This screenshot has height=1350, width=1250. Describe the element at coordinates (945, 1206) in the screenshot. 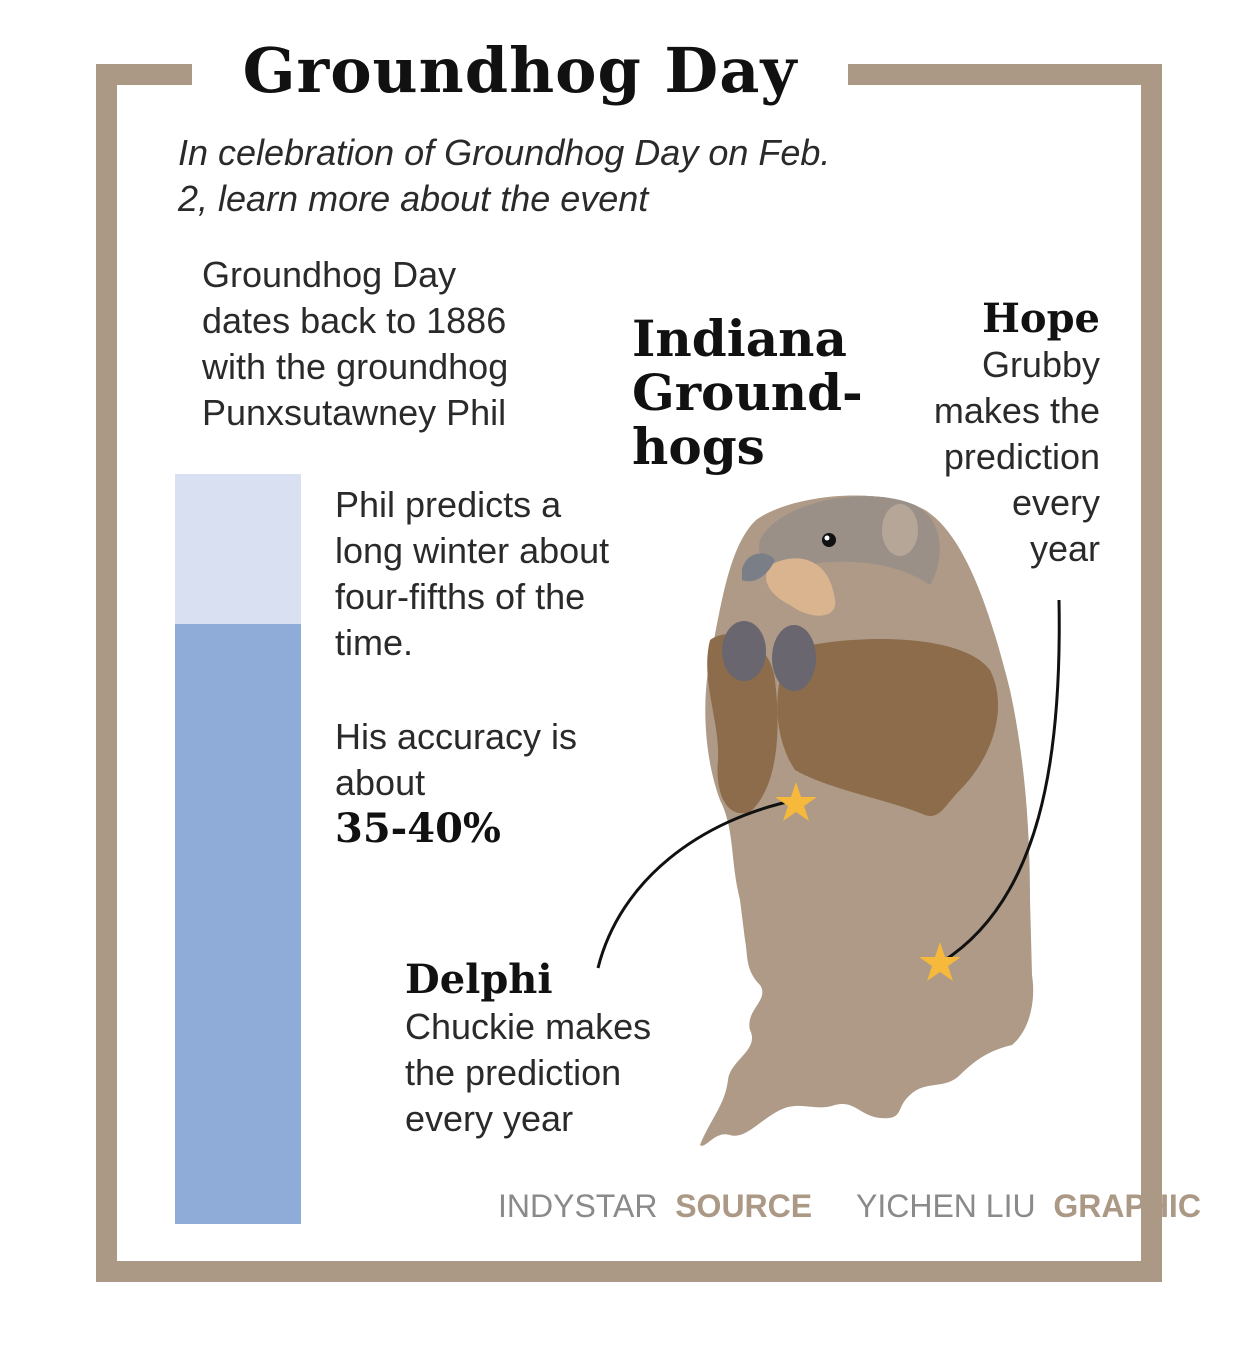

I see `graphic-author: YICHEN LIU` at that location.